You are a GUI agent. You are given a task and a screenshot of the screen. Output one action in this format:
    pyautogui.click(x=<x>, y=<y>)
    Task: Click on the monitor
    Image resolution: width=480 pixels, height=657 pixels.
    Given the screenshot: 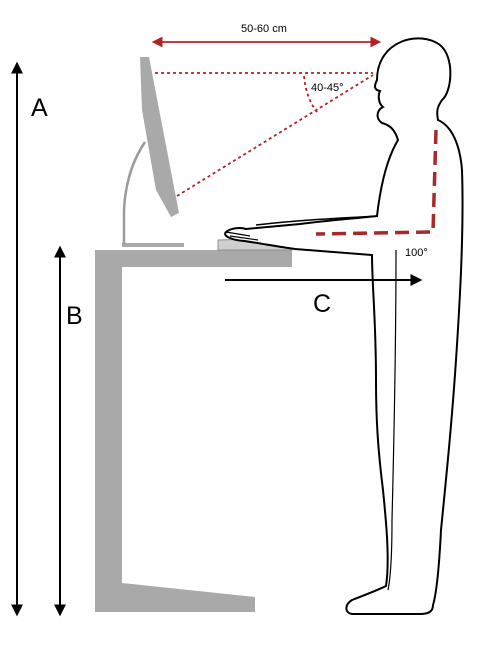 What is the action you would take?
    pyautogui.click(x=159, y=137)
    